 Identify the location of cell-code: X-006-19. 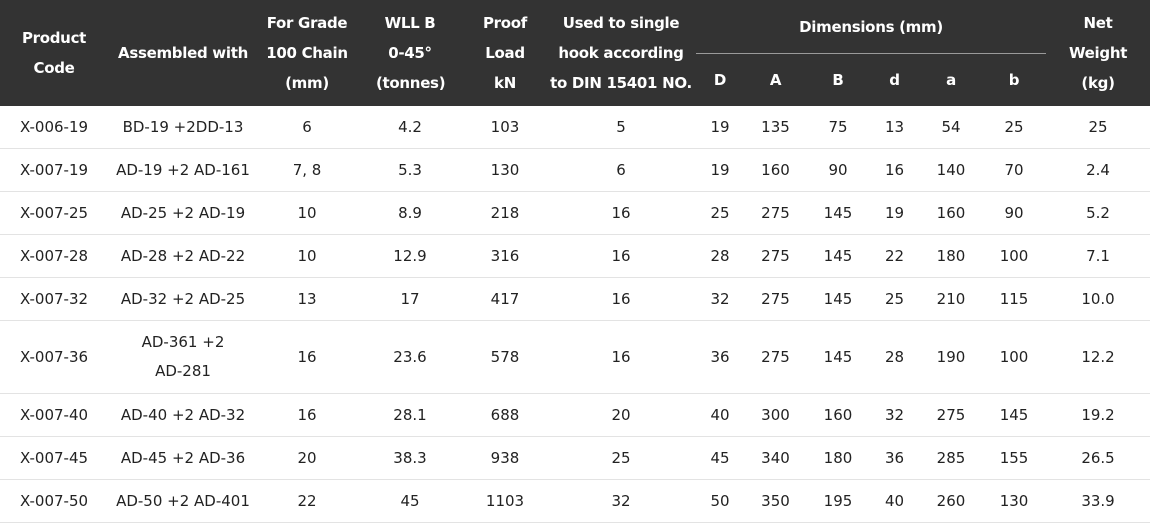
(54, 127).